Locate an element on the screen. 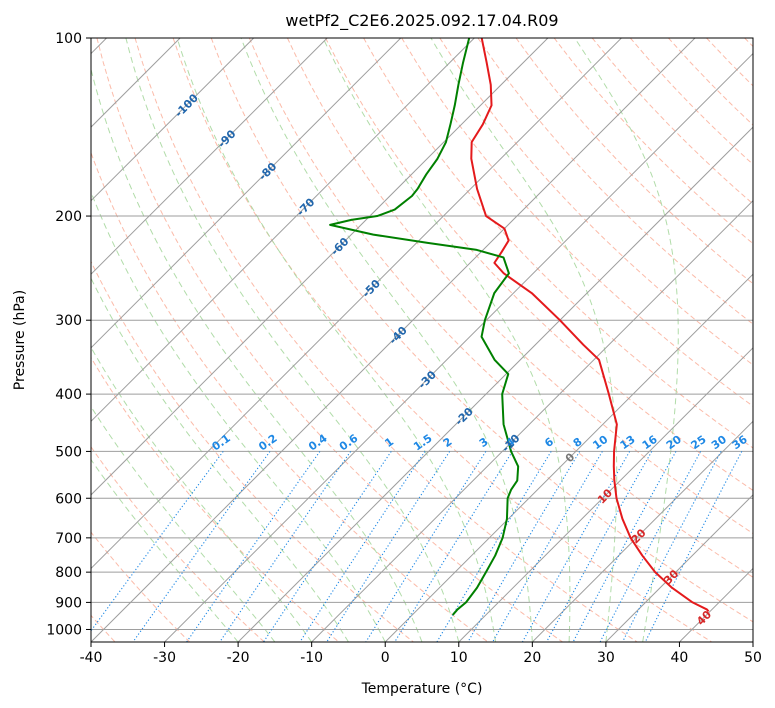 The width and height of the screenshot is (775, 708). y-tick-label: 500 is located at coordinates (68, 452).